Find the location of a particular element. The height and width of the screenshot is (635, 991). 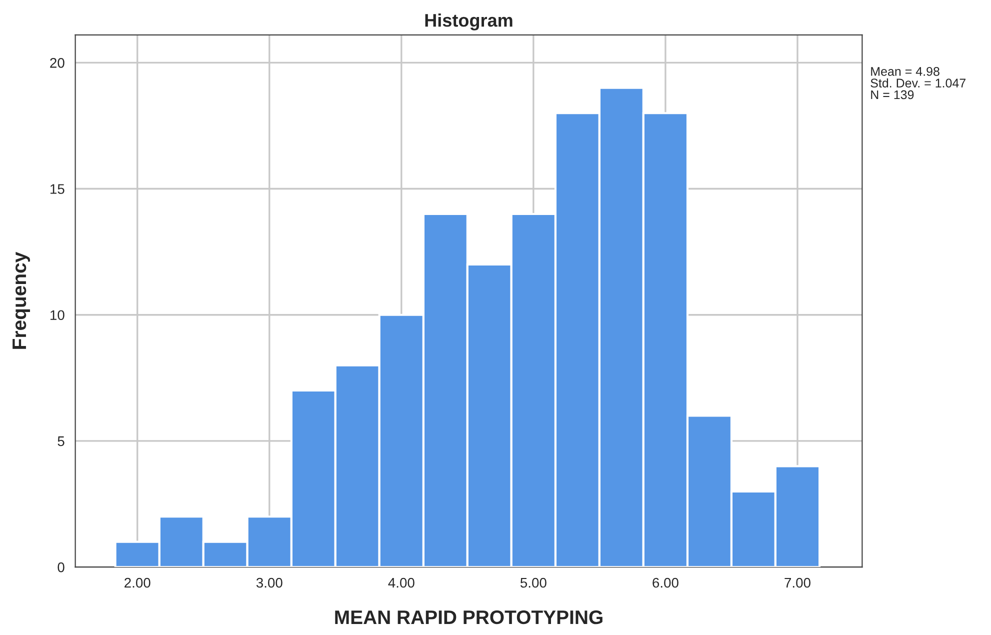

text: N = 139 is located at coordinates (892, 95).